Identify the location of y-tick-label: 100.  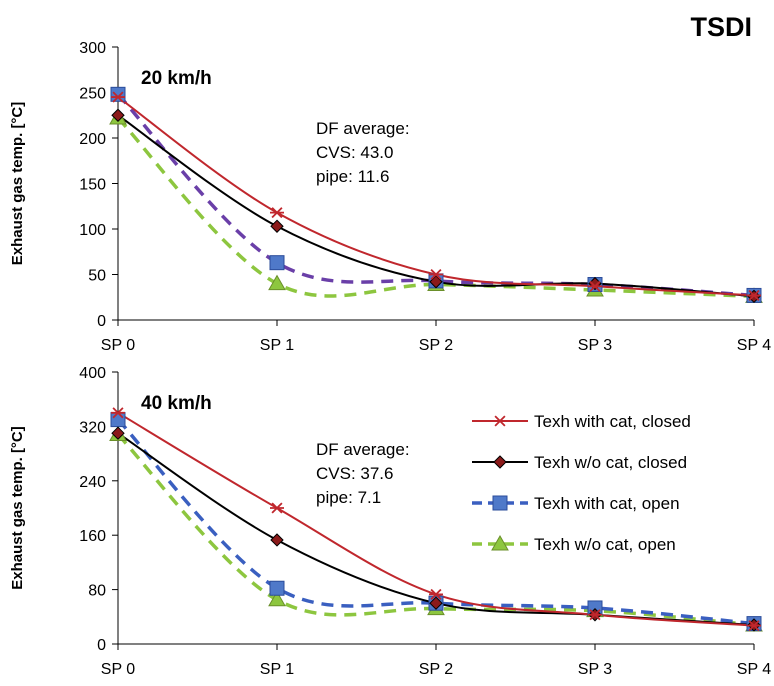
(92, 230).